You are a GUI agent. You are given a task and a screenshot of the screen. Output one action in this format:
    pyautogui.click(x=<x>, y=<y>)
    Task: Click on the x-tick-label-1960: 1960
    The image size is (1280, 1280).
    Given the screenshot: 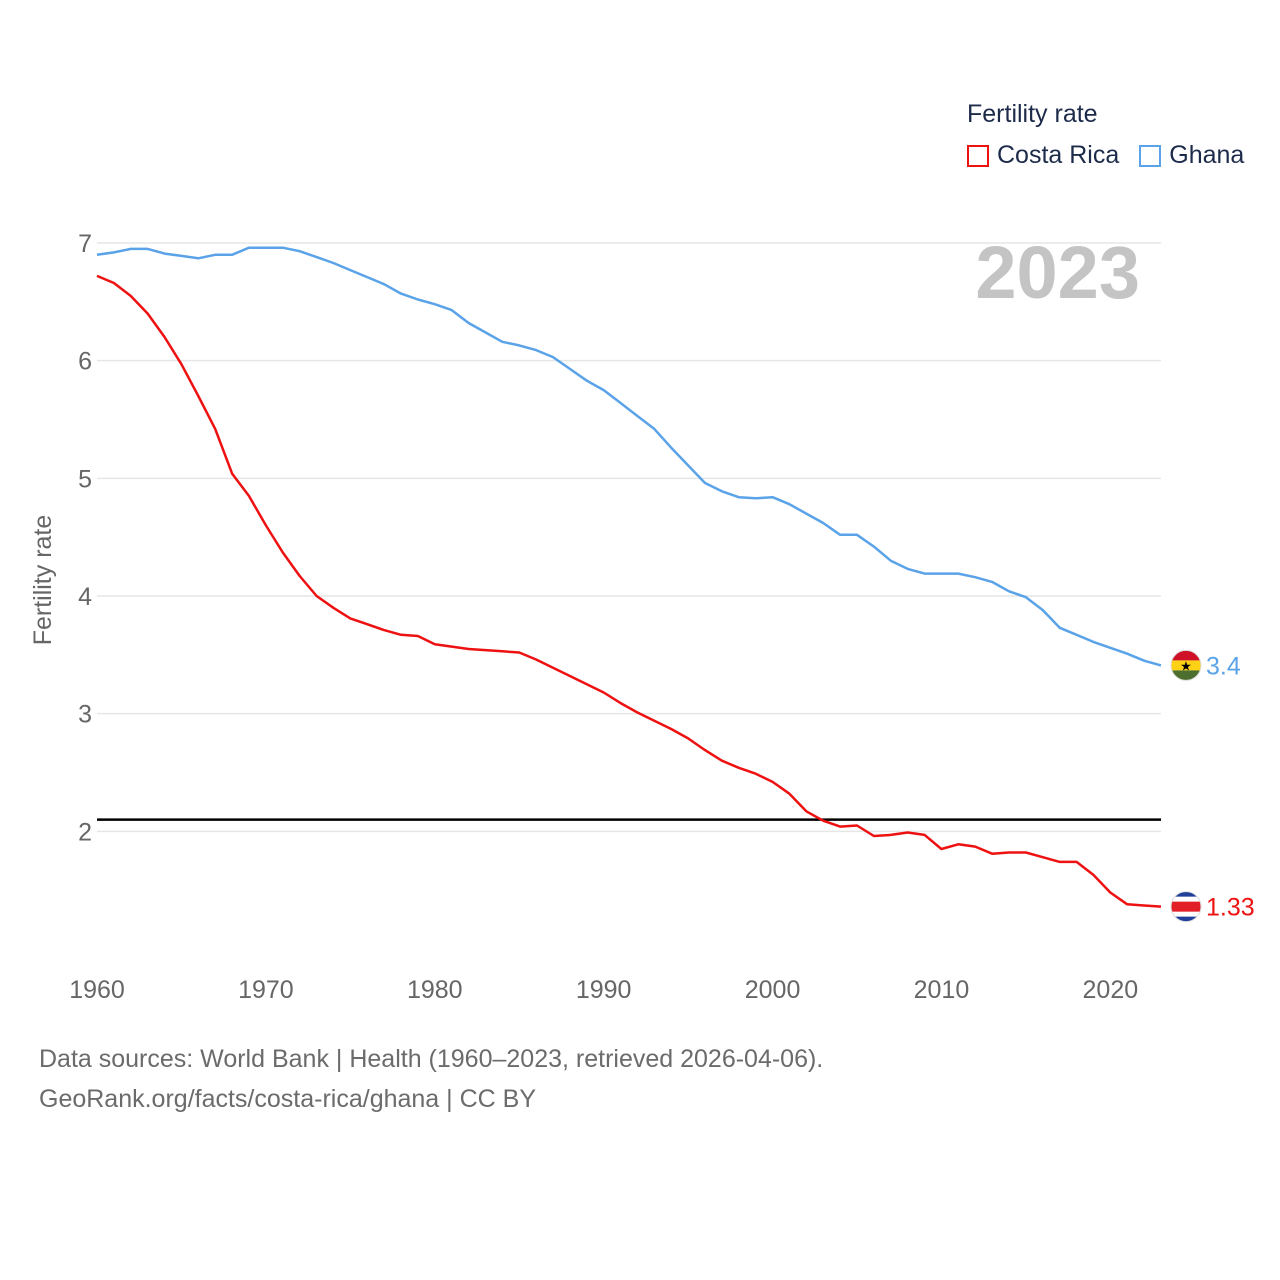 What is the action you would take?
    pyautogui.click(x=97, y=990)
    